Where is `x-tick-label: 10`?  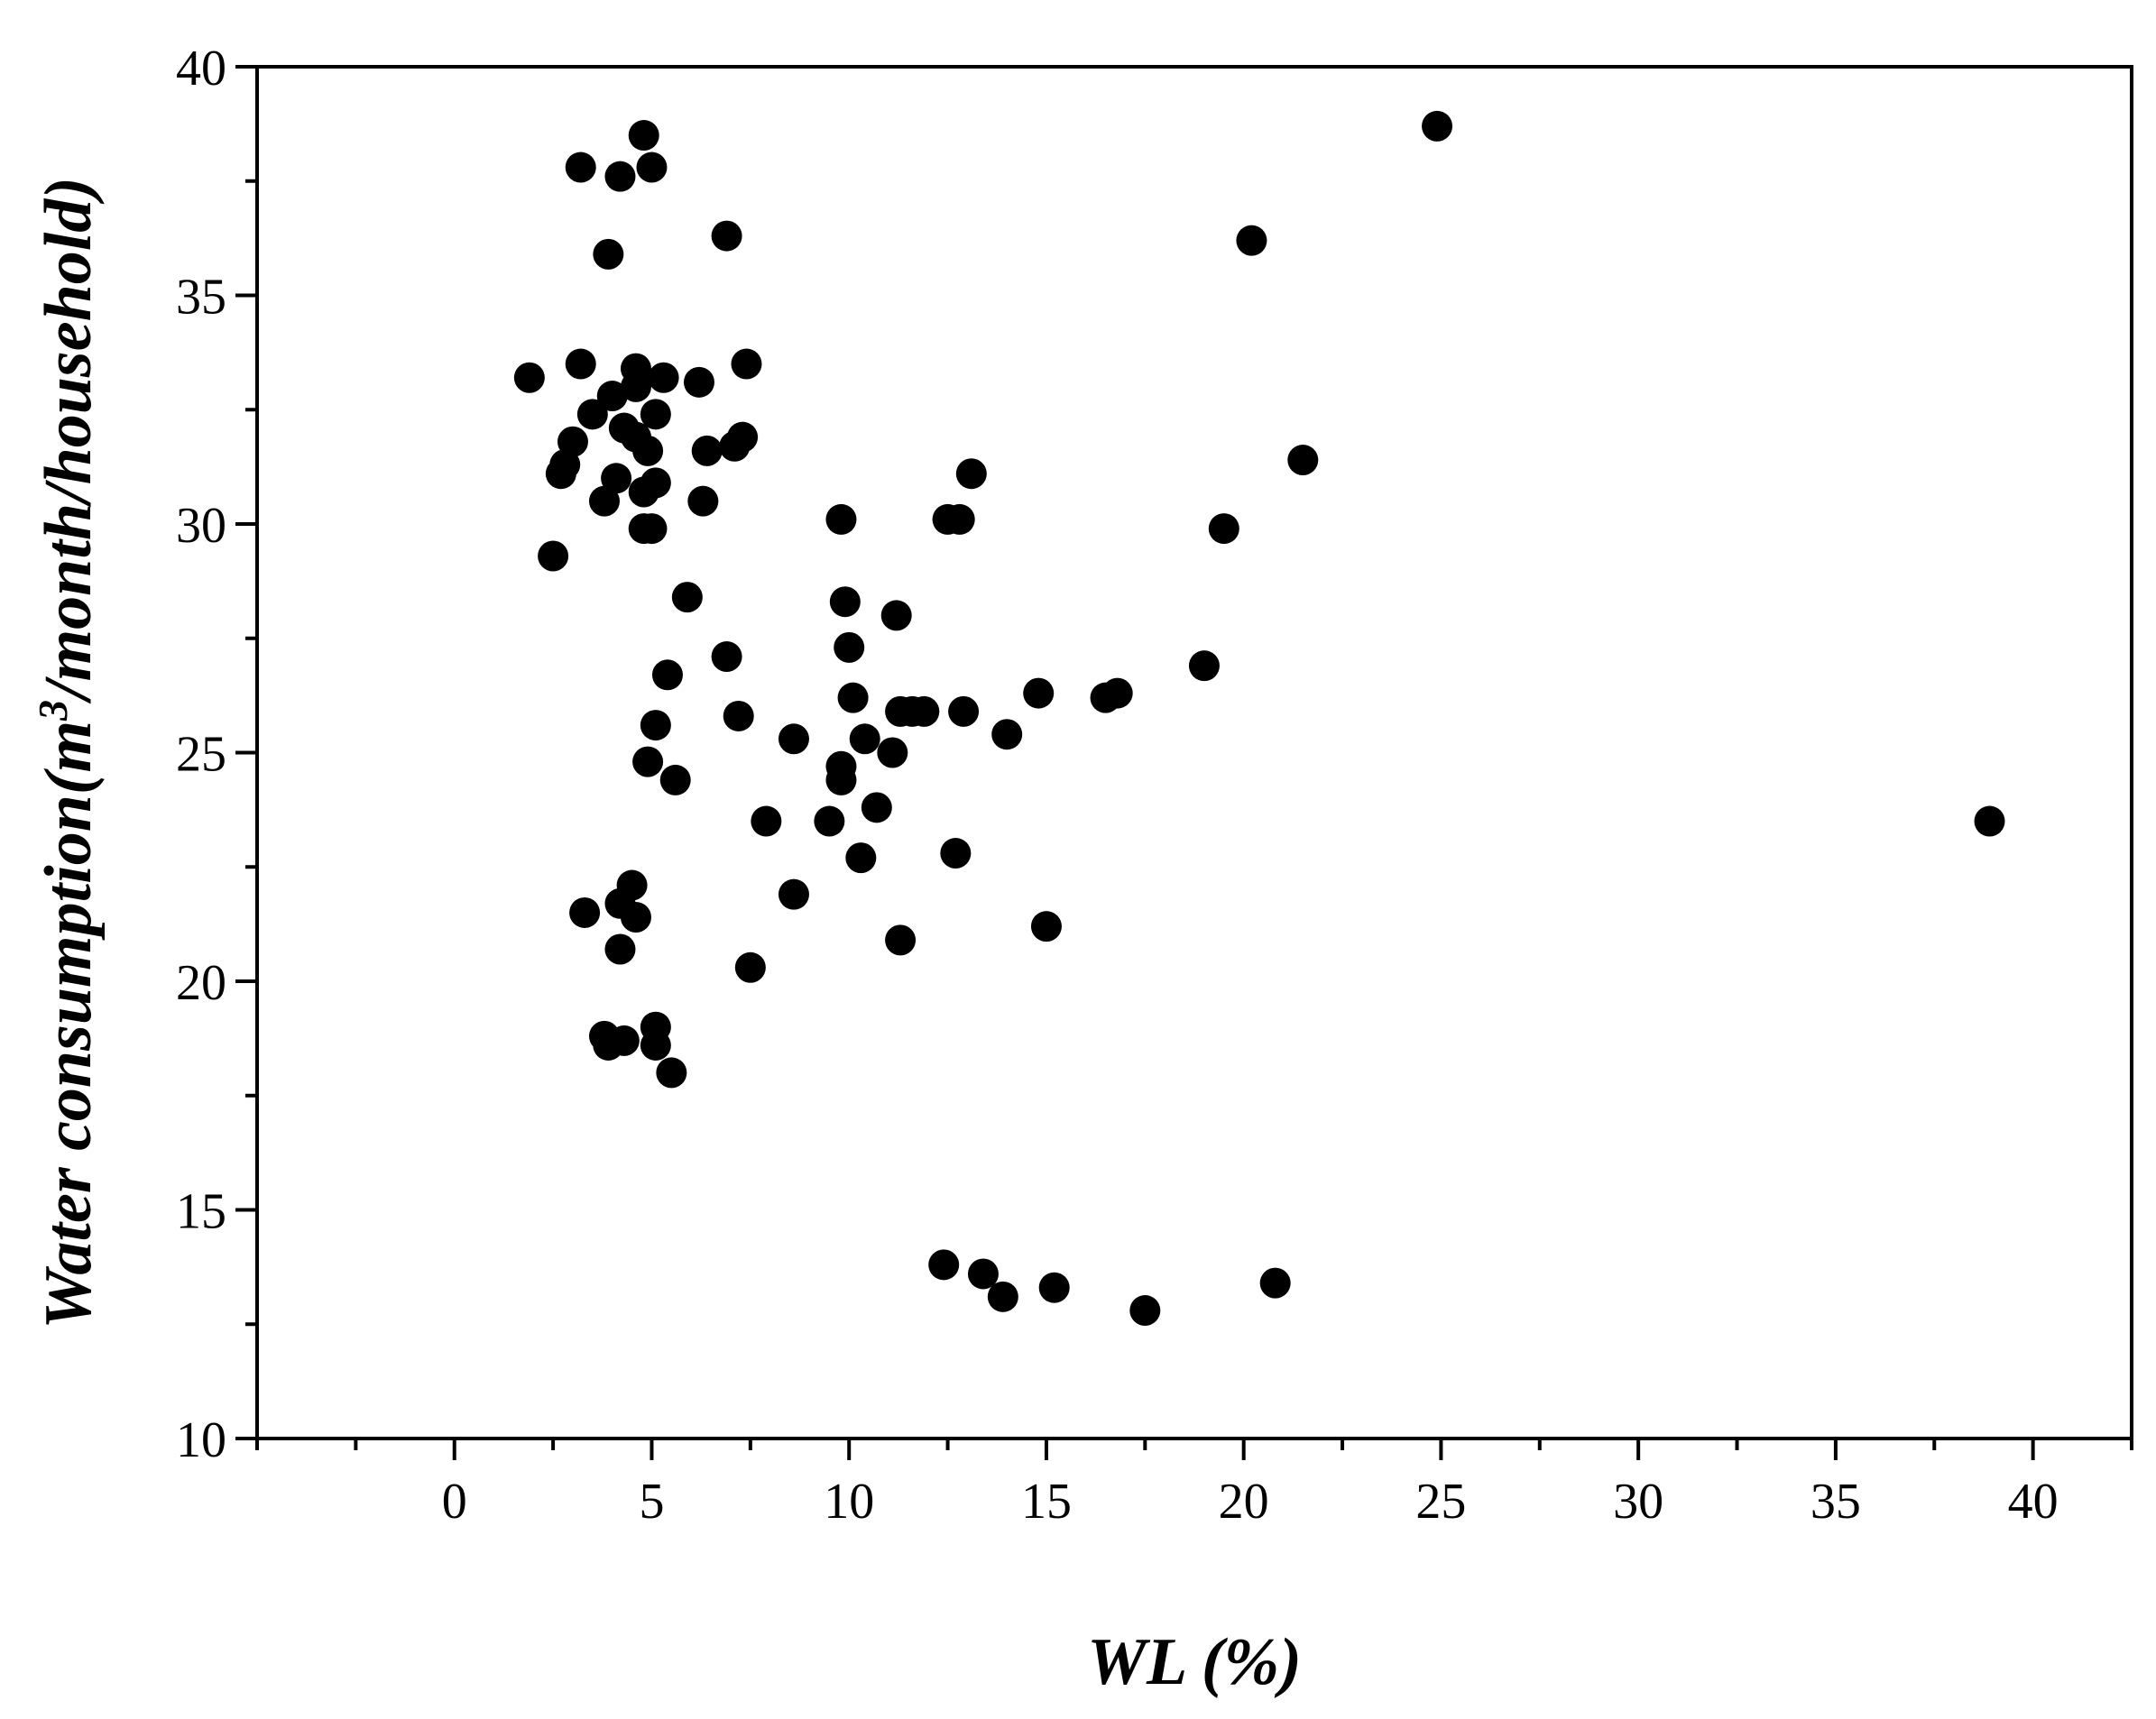
x-tick-label: 10 is located at coordinates (849, 1502).